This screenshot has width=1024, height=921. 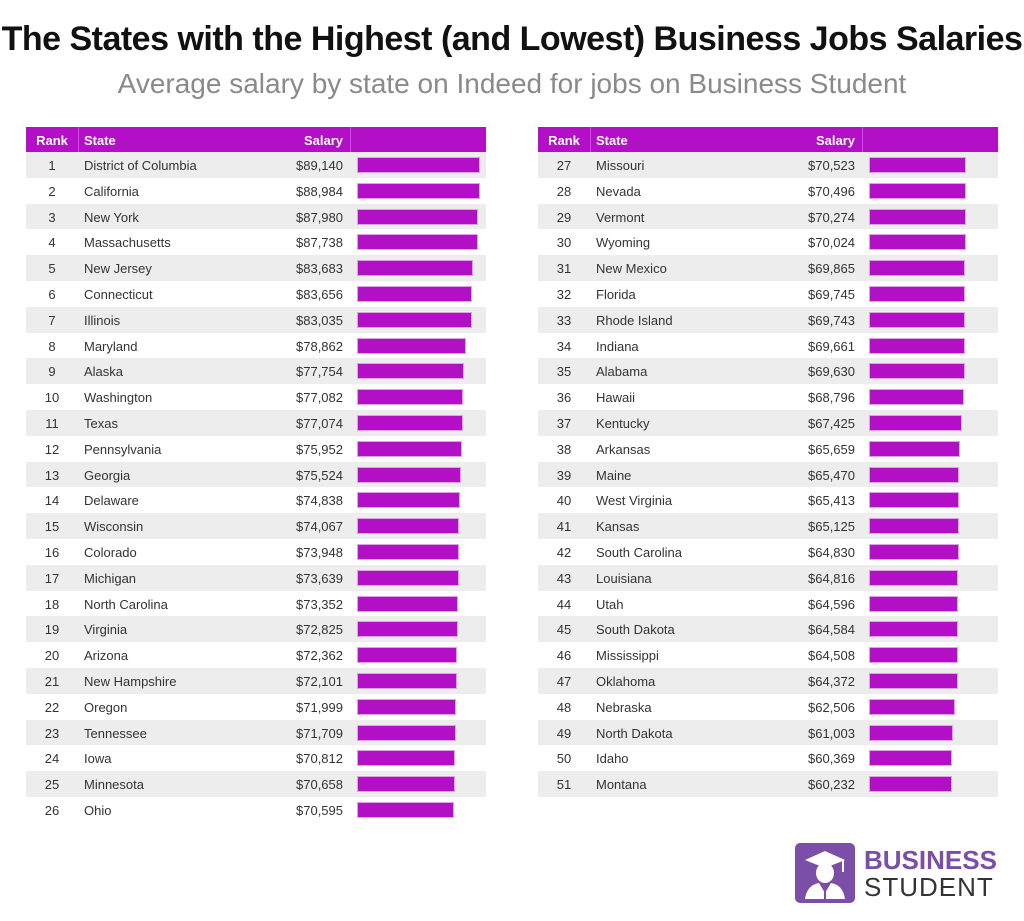 I want to click on rank-cell: 35, so click(x=564, y=372).